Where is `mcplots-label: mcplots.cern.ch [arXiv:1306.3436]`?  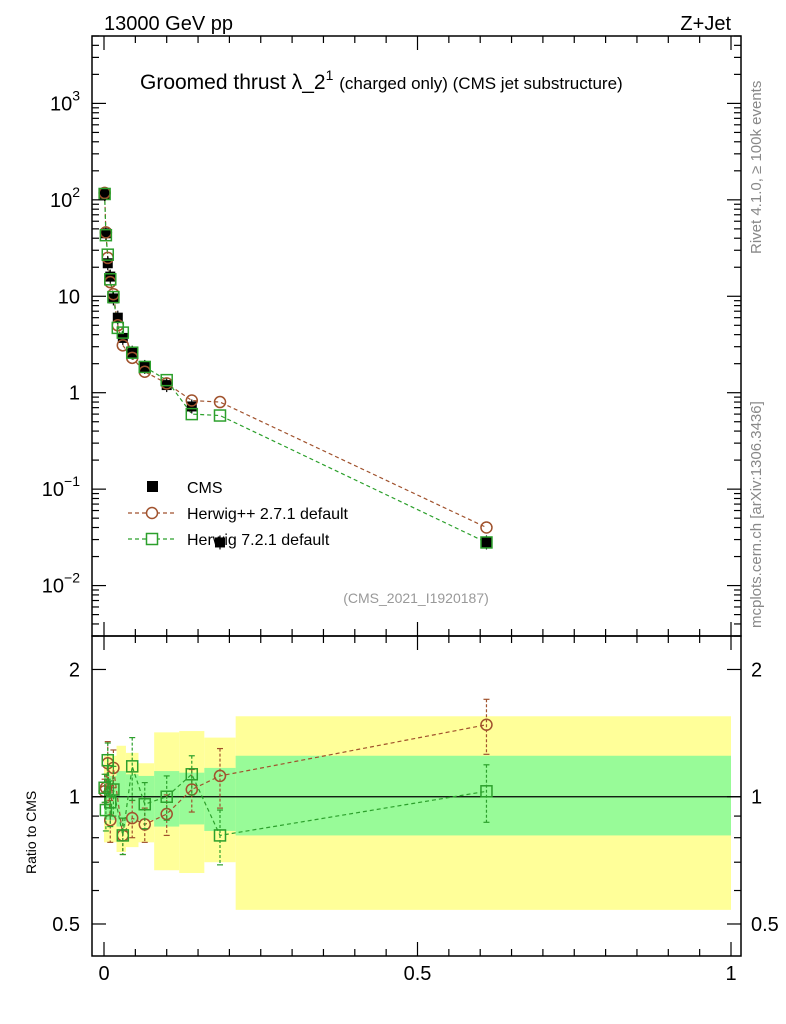
mcplots-label: mcplots.cern.ch [arXiv:1306.3436] is located at coordinates (756, 514).